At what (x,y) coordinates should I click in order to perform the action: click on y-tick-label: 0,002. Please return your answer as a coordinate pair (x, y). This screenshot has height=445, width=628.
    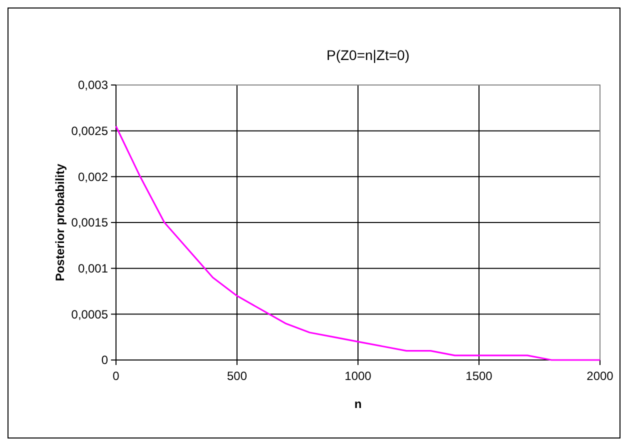
    Looking at the image, I should click on (93, 177).